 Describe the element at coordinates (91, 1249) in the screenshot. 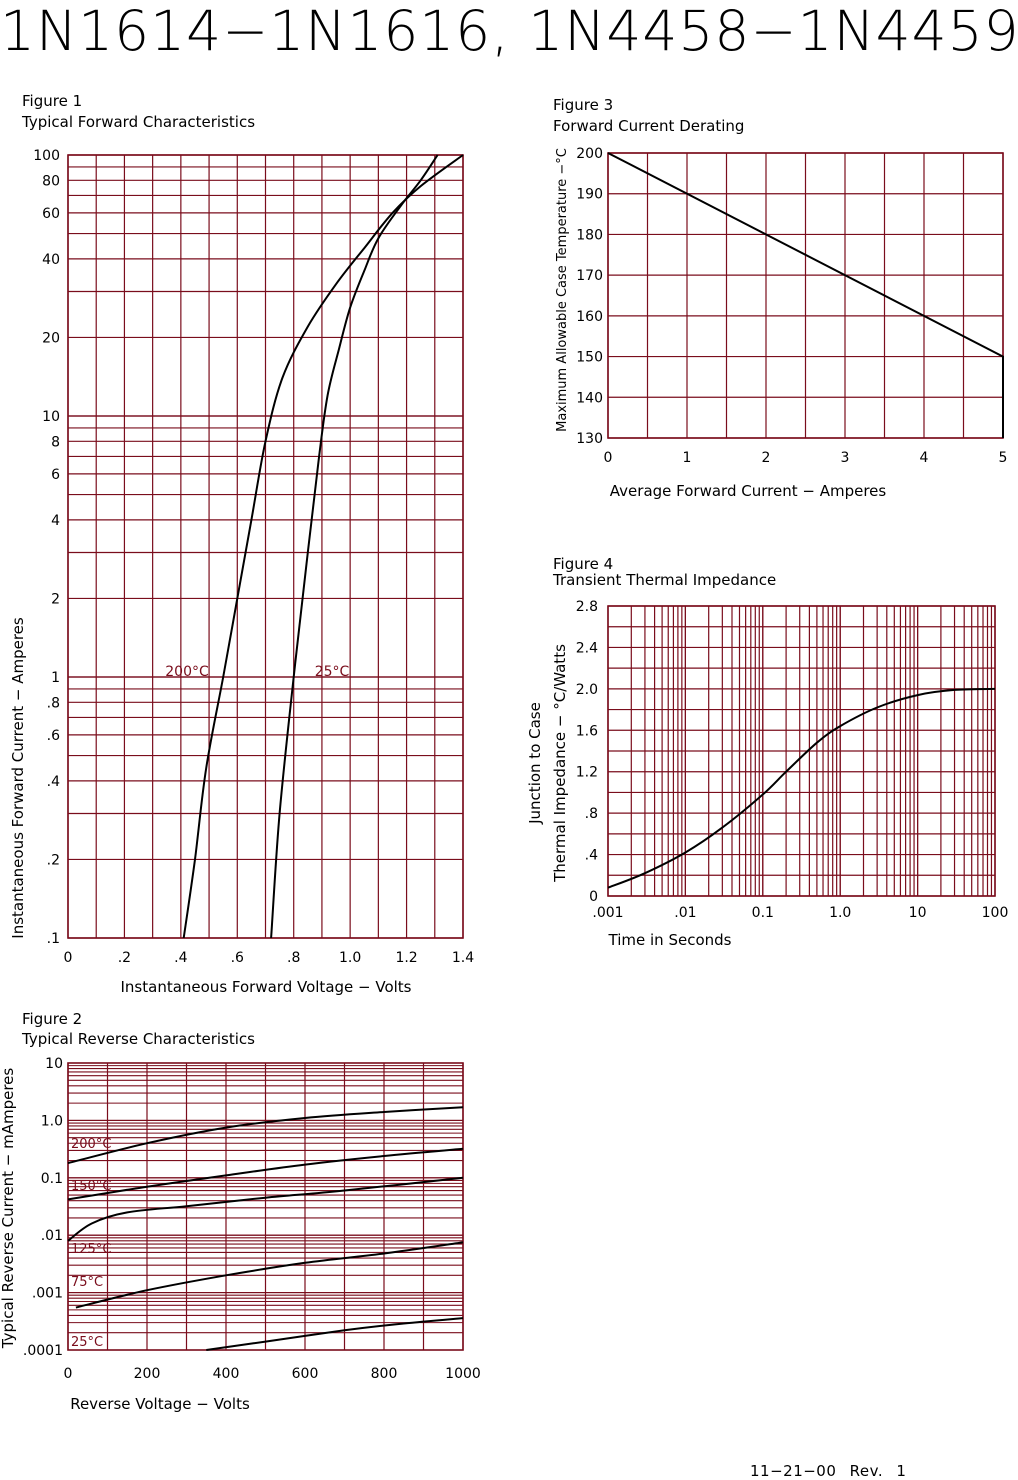

I see `series-label: 125°C` at that location.